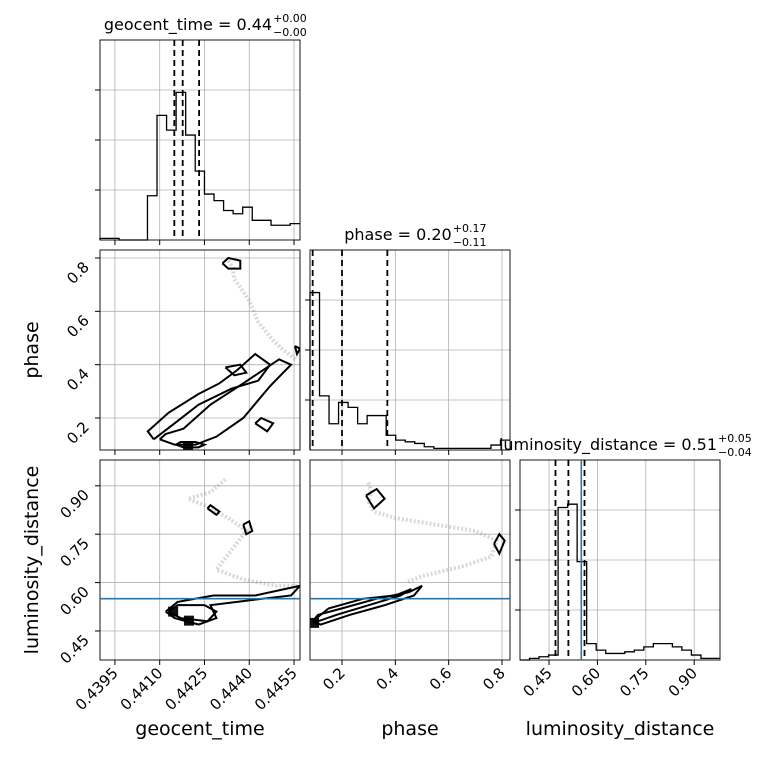  I want to click on panel-title-geocent_time: geocent_time = 0.44, so click(188, 25).